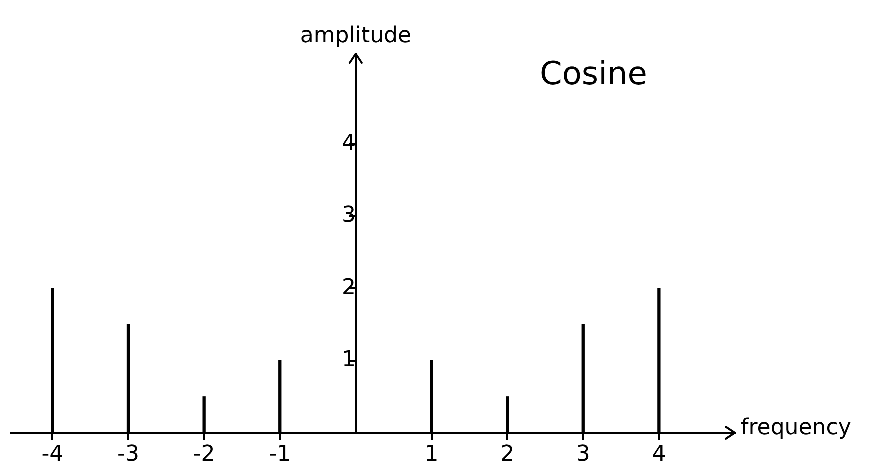 The height and width of the screenshot is (475, 893). I want to click on x-tick-label: -4, so click(53, 454).